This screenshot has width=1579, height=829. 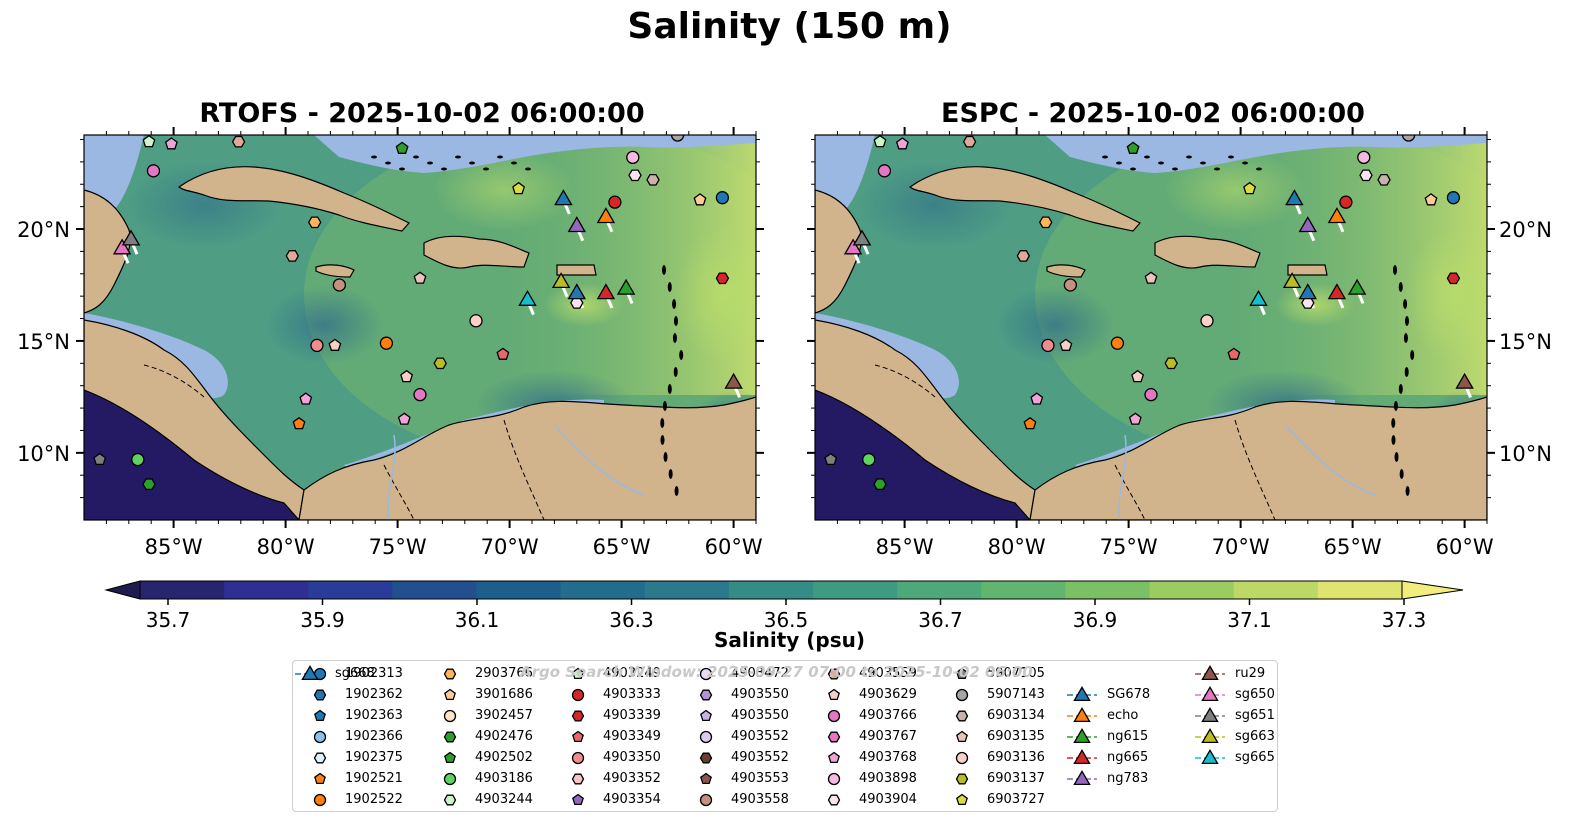 I want to click on glider-sg678, so click(x=563, y=197).